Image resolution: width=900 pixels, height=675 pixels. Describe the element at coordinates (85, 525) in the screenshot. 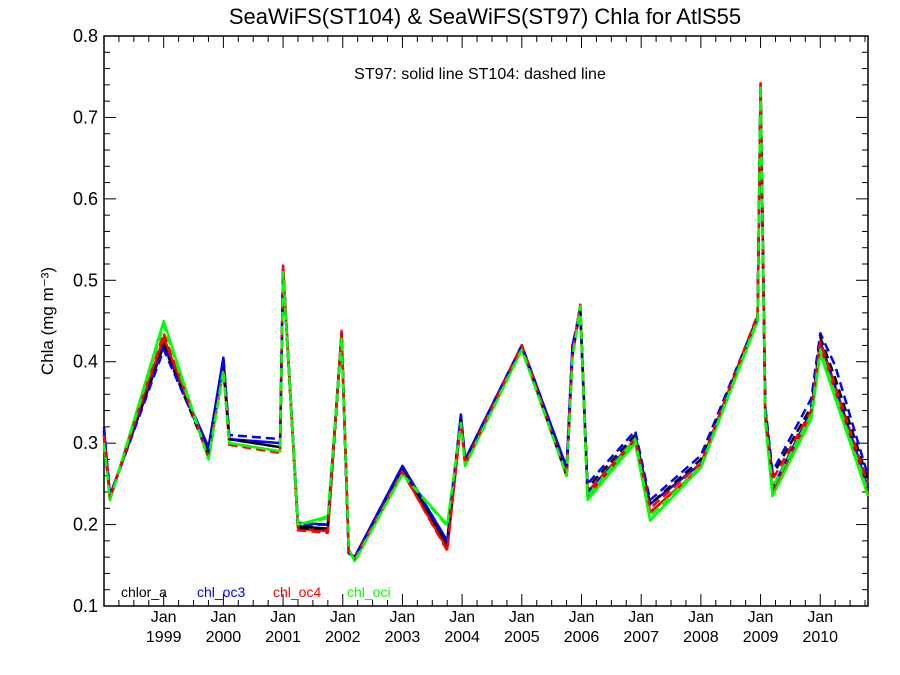

I see `y-tick-label: 0.2` at that location.